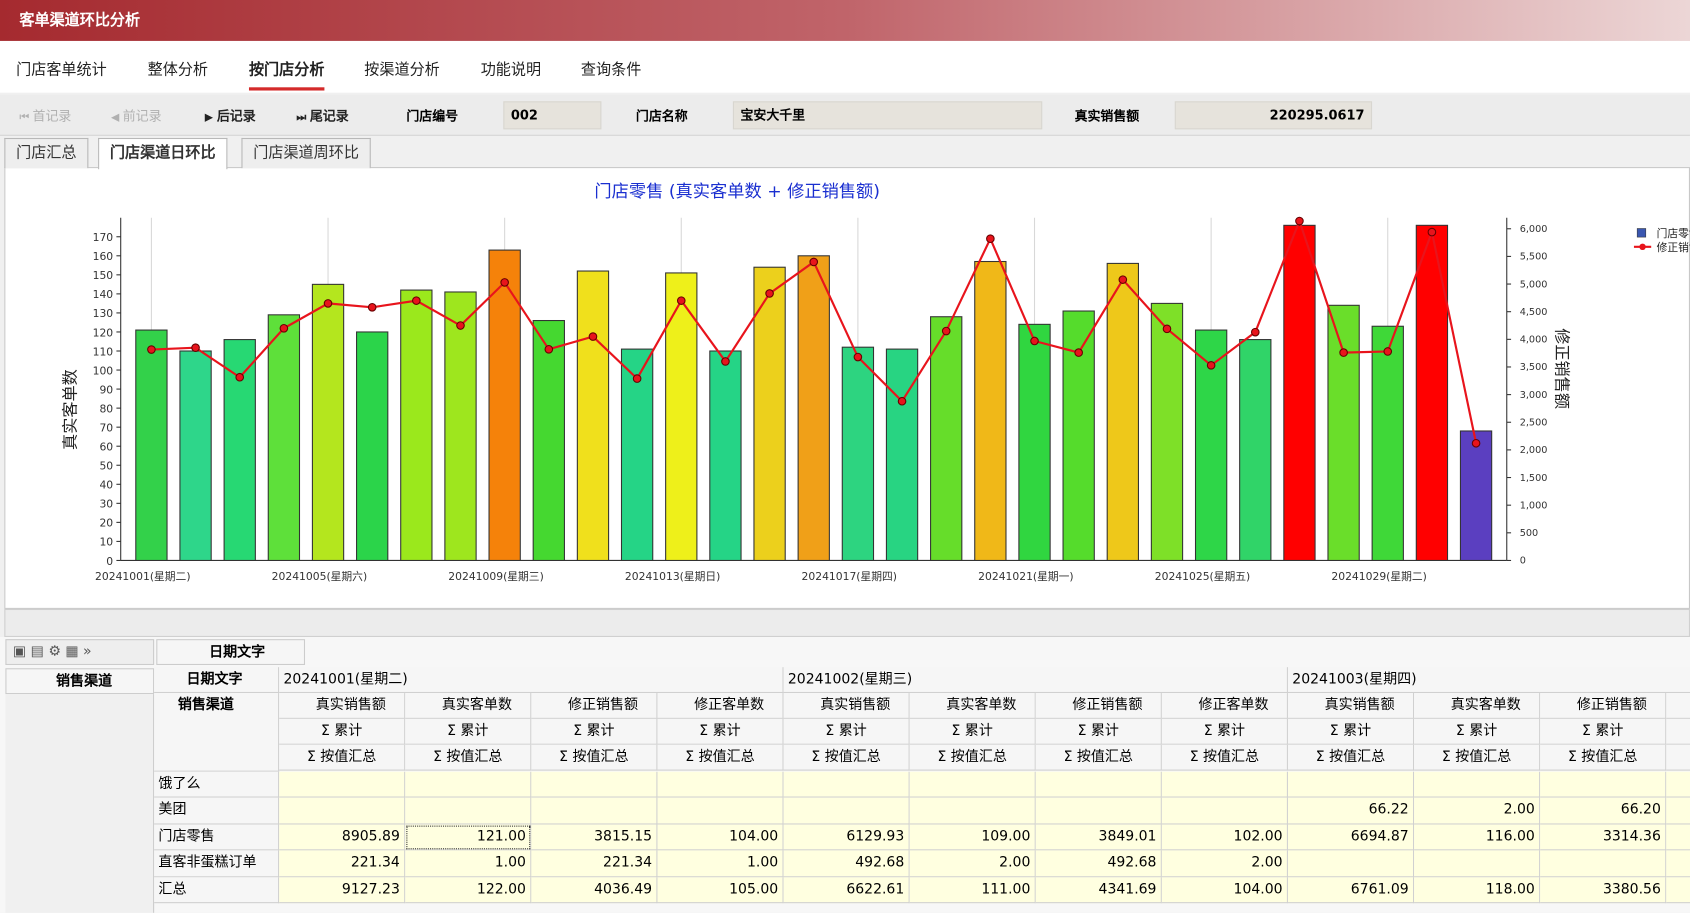 This screenshot has height=913, width=1690. I want to click on y-tick-label: 140, so click(103, 294).